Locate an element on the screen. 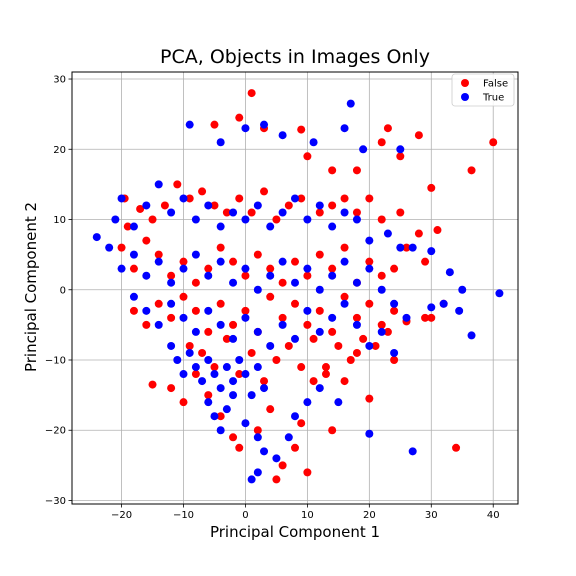 This screenshot has height=576, width=576. x-tick-label: 20 is located at coordinates (369, 515).